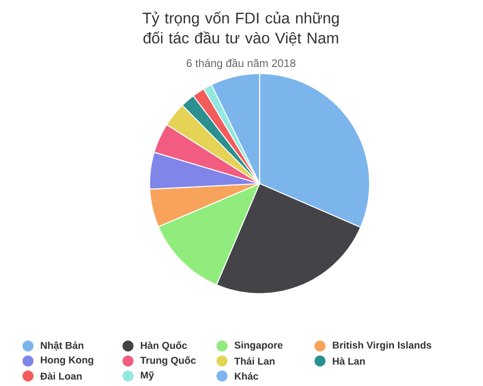 This screenshot has width=483, height=386. What do you see at coordinates (382, 346) in the screenshot?
I see `legend-label: British Virgin Islands` at bounding box center [382, 346].